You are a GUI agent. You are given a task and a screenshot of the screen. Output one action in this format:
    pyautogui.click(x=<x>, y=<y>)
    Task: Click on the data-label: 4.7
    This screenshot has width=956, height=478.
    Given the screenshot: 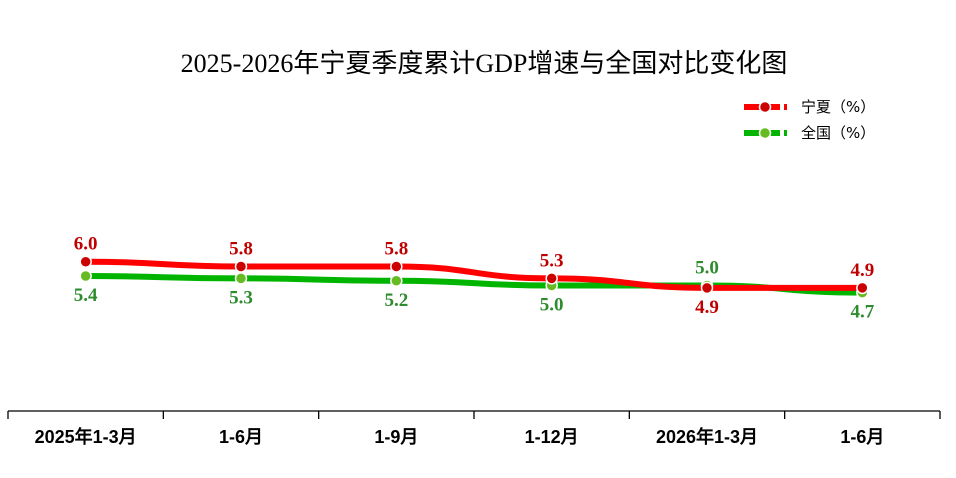 What is the action you would take?
    pyautogui.click(x=862, y=312)
    